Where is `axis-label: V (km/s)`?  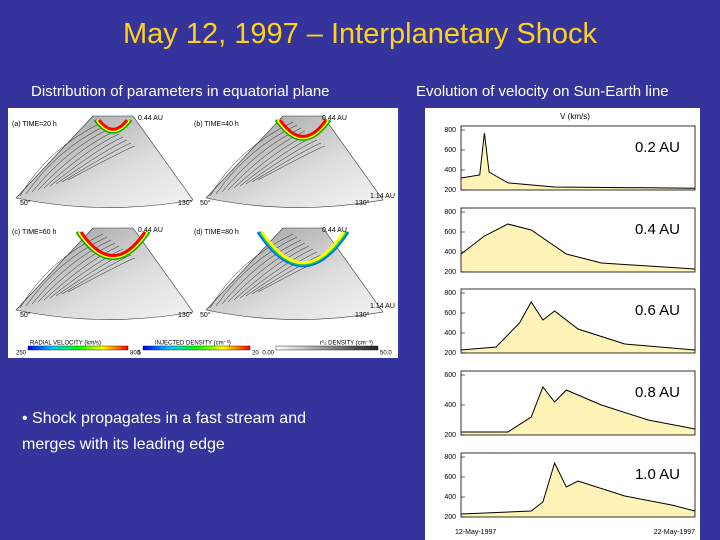
axis-label: V (km/s) is located at coordinates (575, 116).